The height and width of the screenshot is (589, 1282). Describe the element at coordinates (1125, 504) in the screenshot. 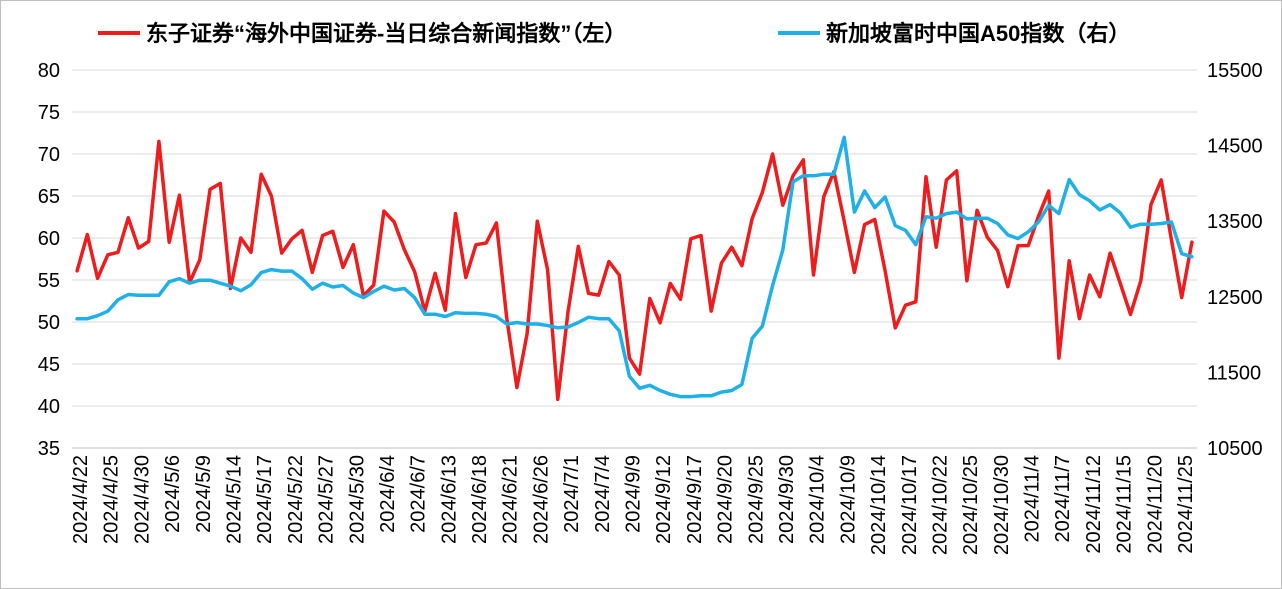

I see `x-tick-label: 2024/11/15` at that location.